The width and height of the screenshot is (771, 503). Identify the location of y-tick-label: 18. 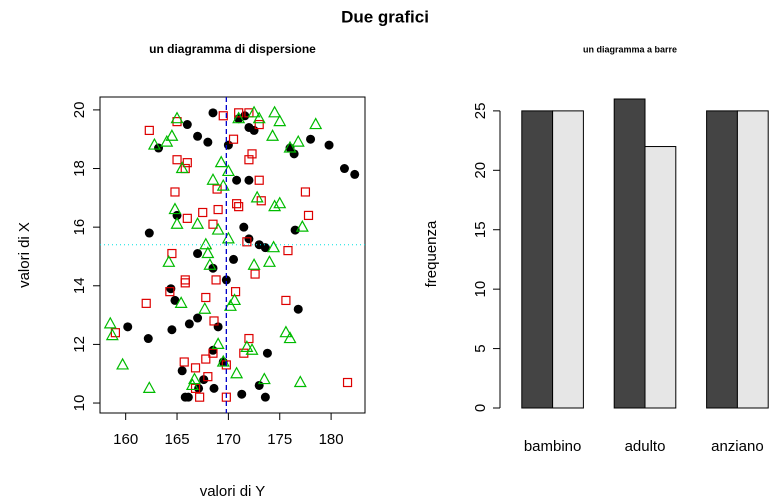
(79, 168).